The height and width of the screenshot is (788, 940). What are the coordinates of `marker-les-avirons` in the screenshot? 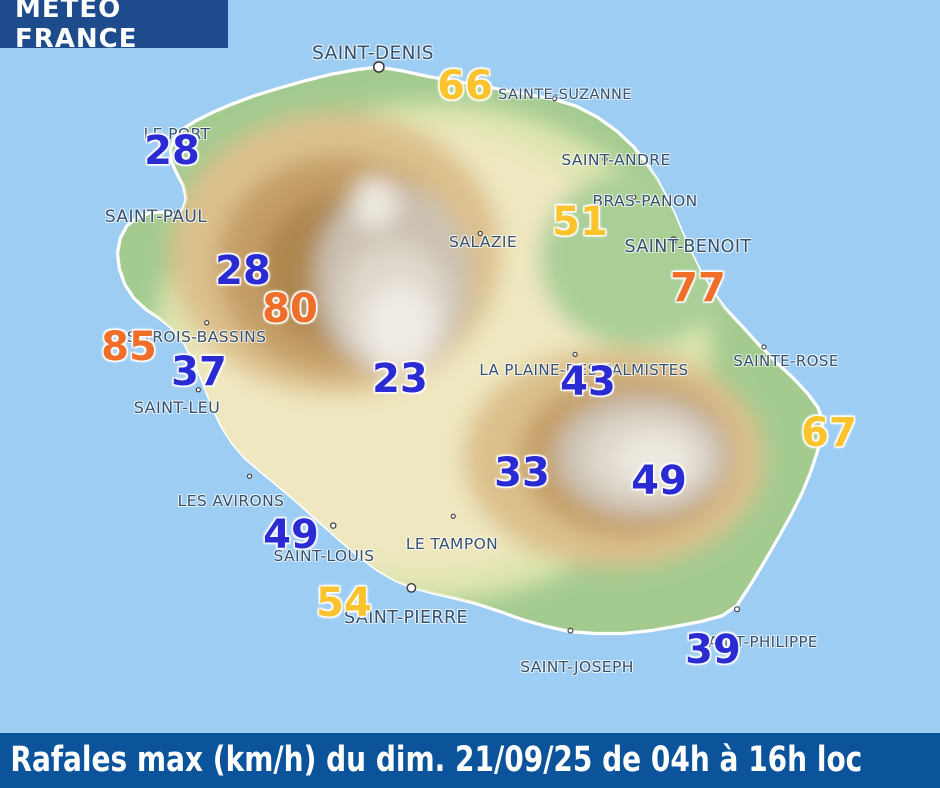 It's located at (249, 476).